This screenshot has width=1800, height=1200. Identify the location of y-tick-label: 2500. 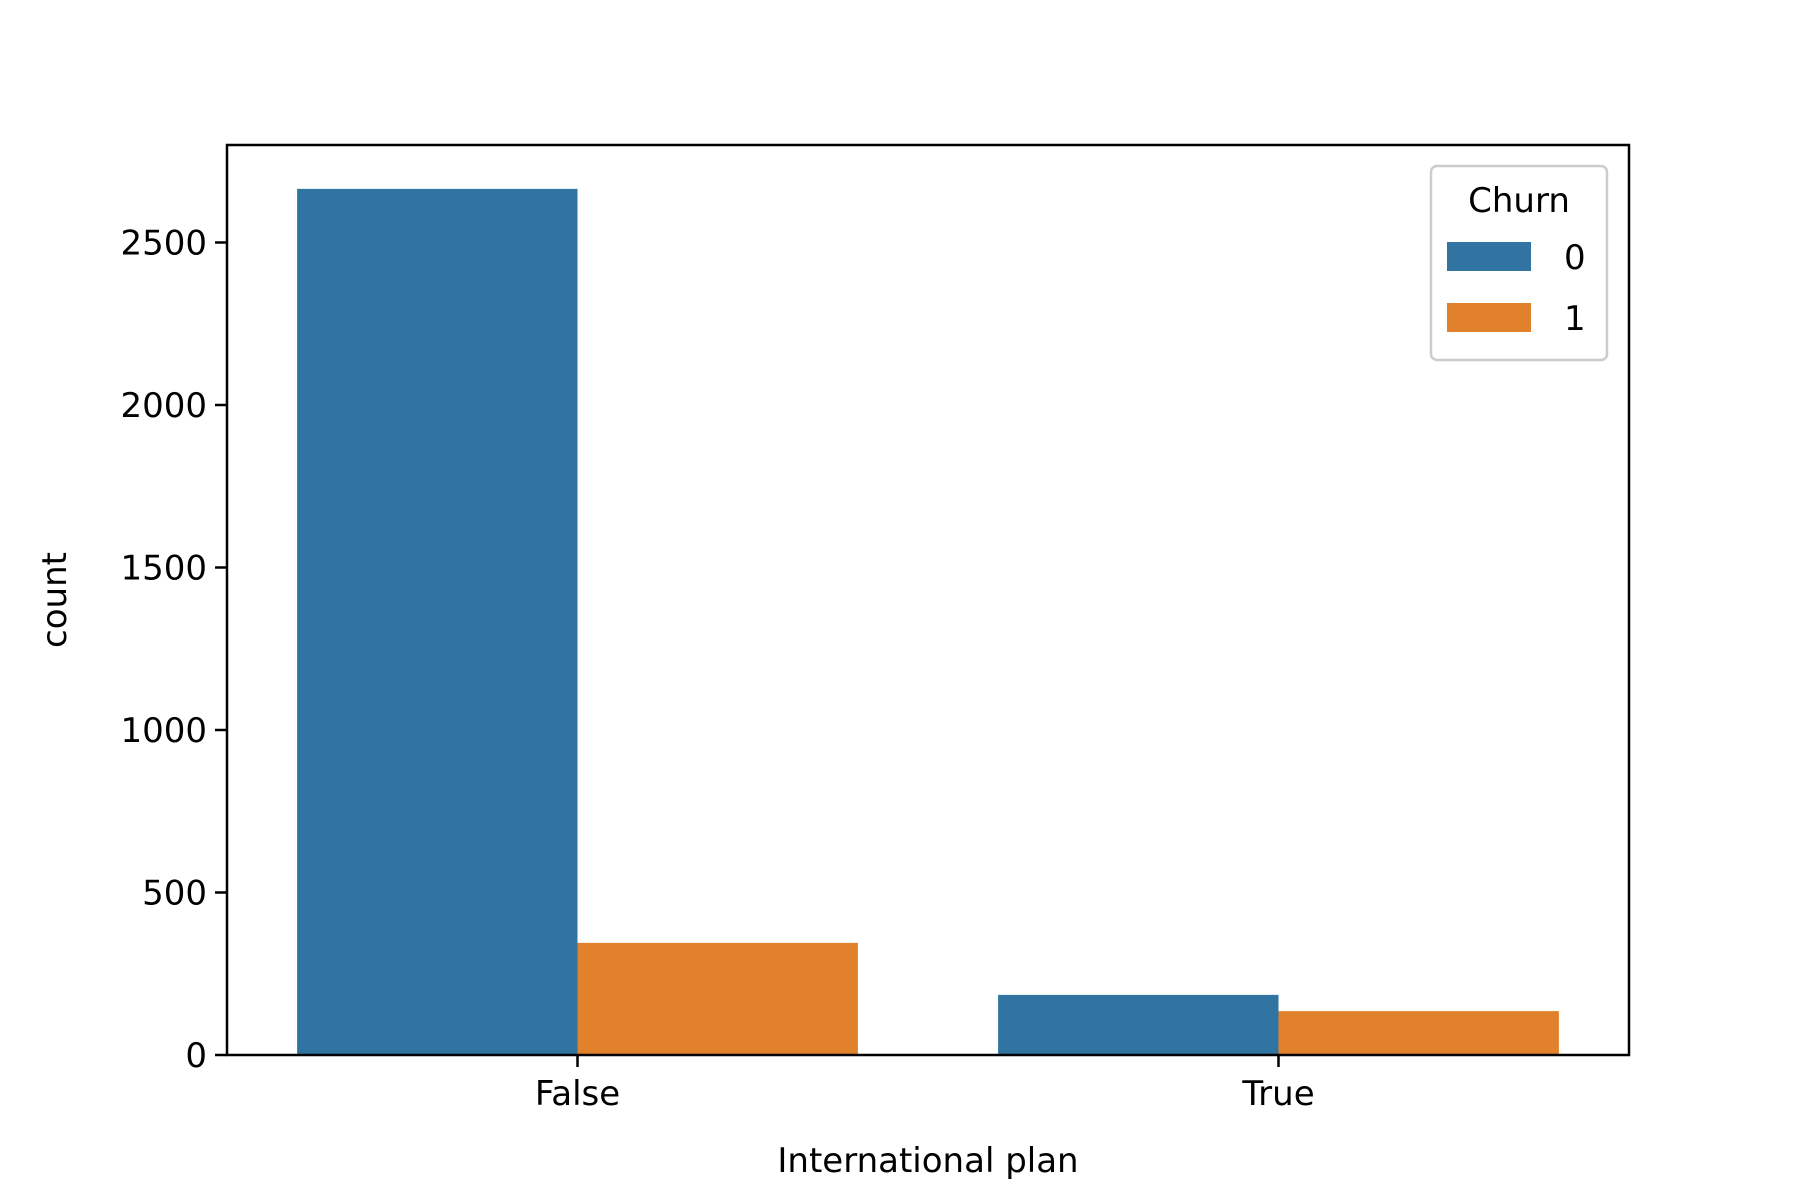
(163, 244).